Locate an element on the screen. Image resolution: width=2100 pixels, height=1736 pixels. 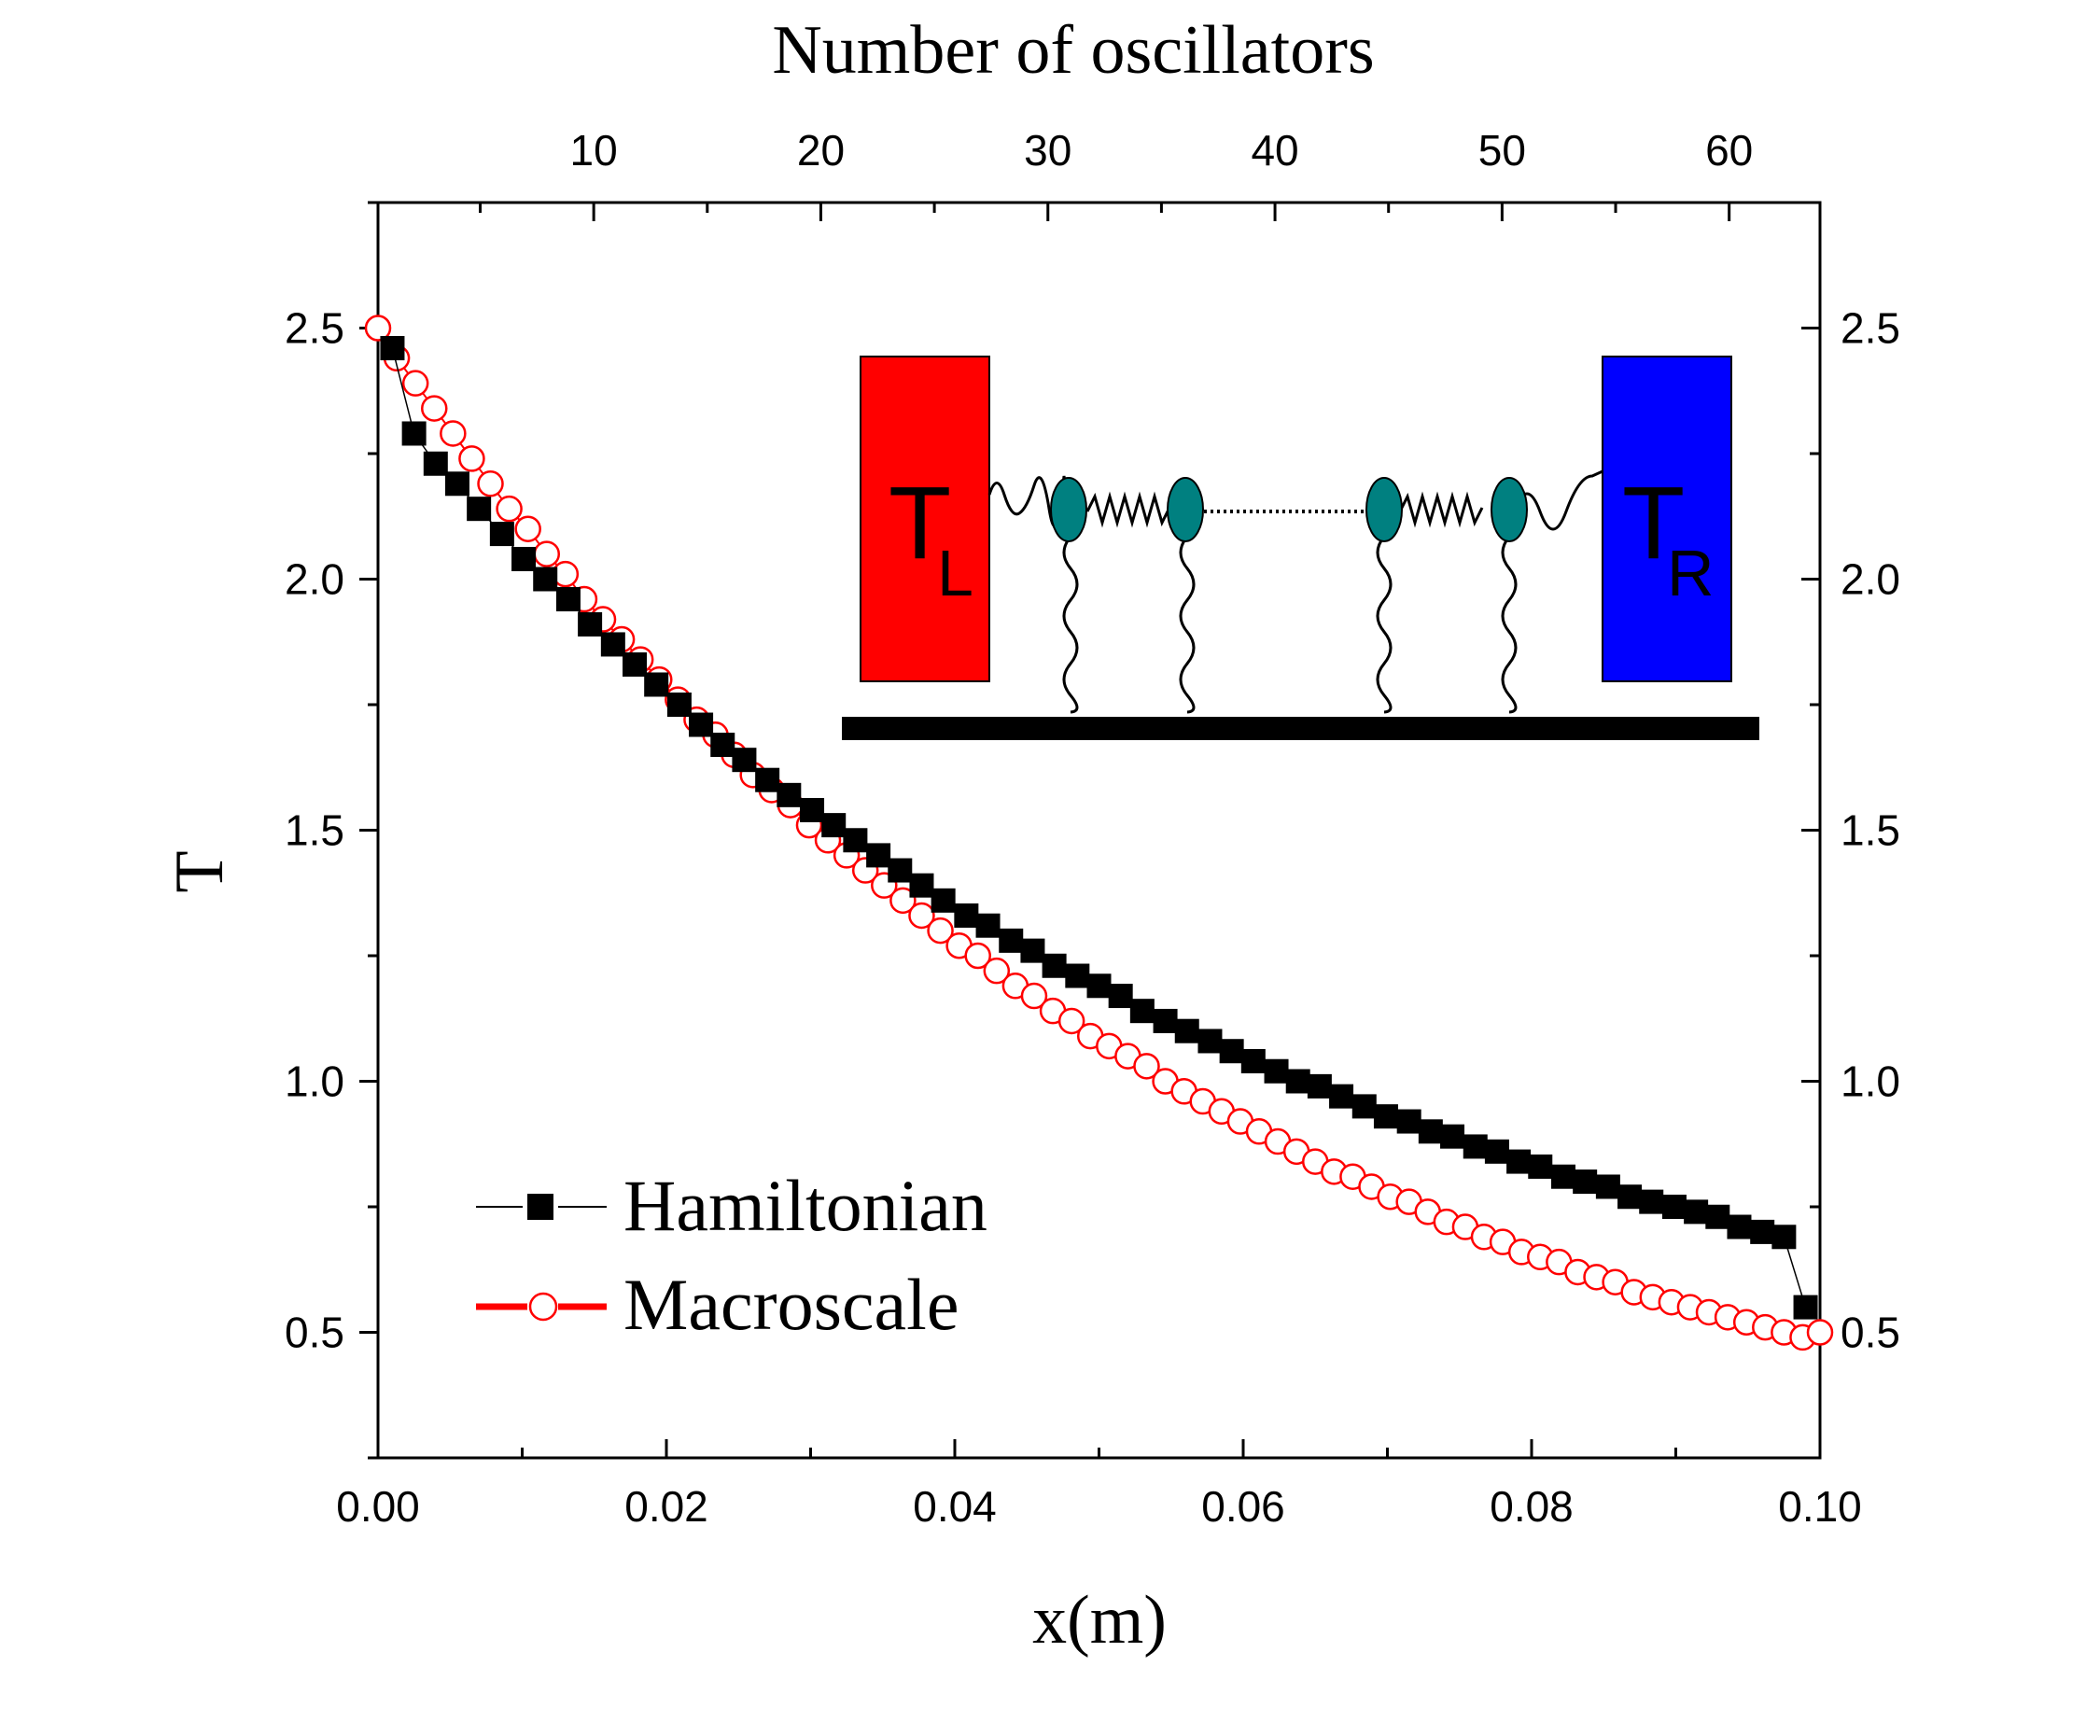
legend-marker-hamiltonian is located at coordinates (540, 1207).